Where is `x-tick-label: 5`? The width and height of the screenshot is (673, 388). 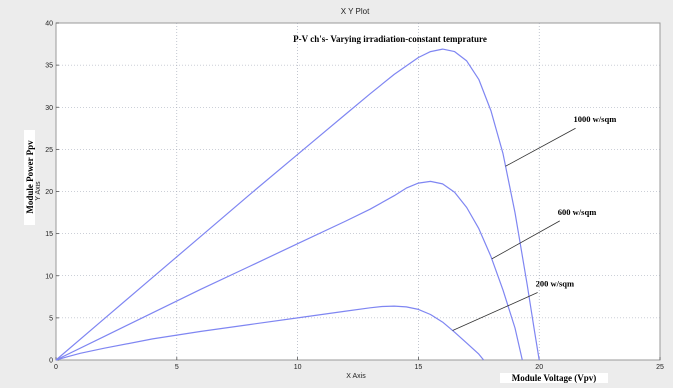
x-tick-label: 5 is located at coordinates (177, 367).